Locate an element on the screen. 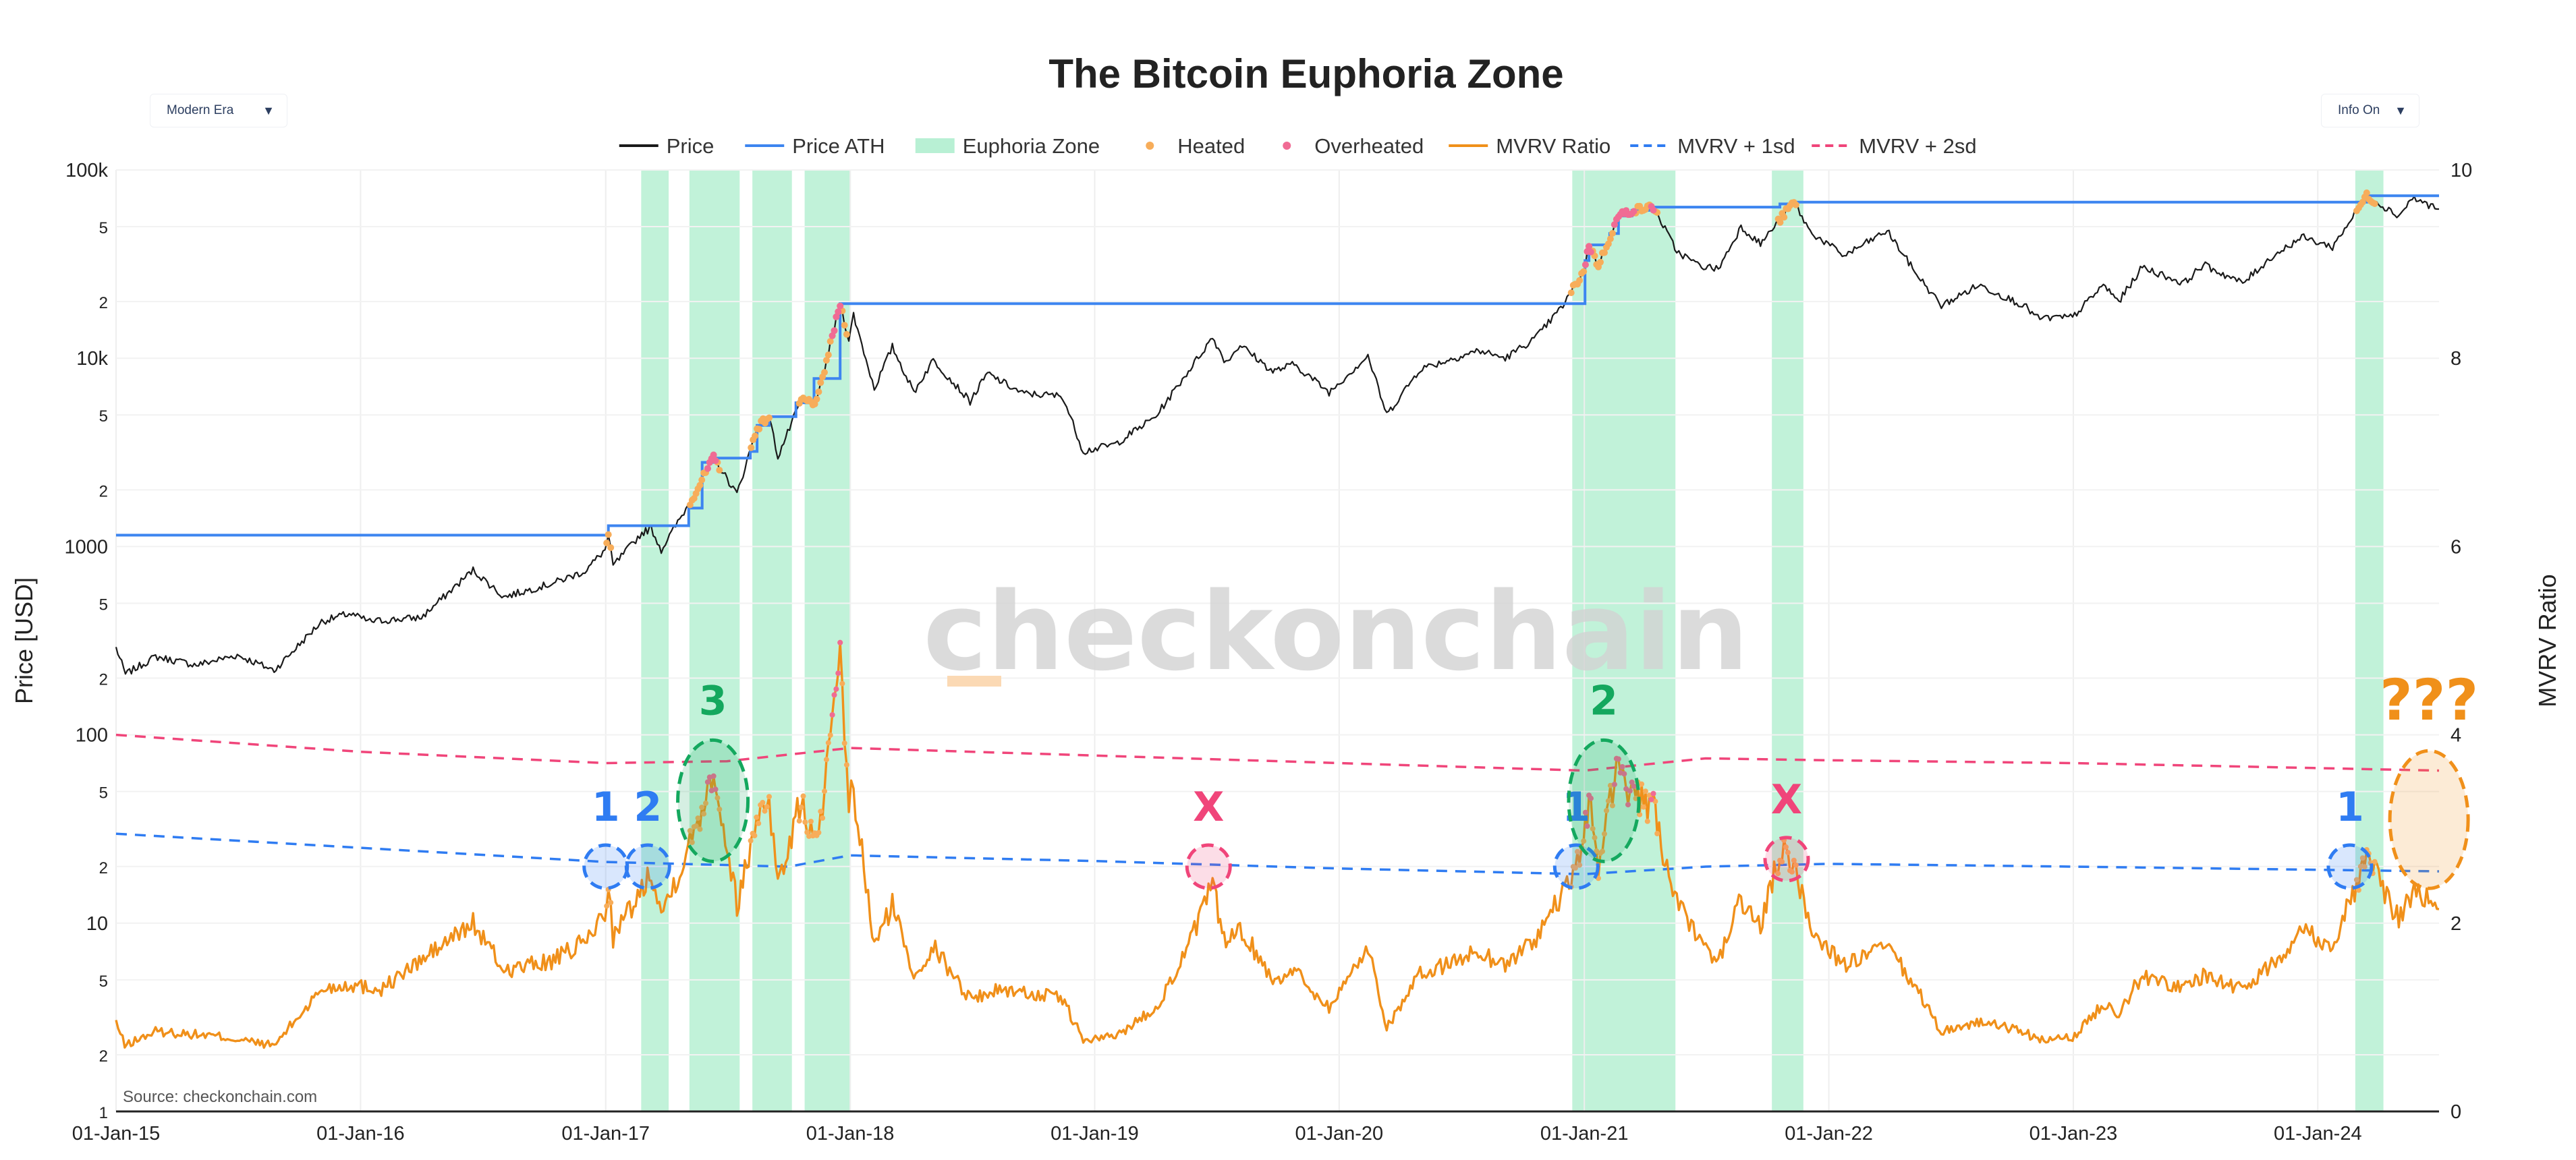 This screenshot has height=1160, width=2576. x-tick-label: 01-Jan-21 is located at coordinates (1584, 1133).